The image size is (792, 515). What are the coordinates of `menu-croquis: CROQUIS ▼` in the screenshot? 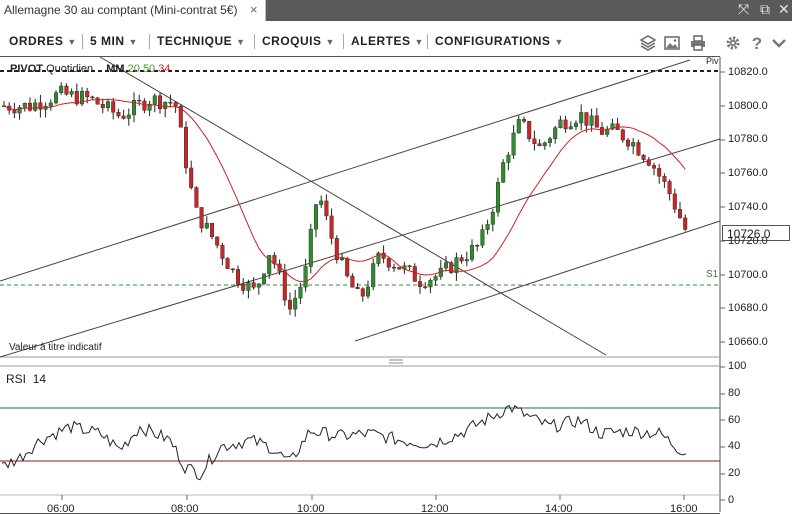 It's located at (298, 41).